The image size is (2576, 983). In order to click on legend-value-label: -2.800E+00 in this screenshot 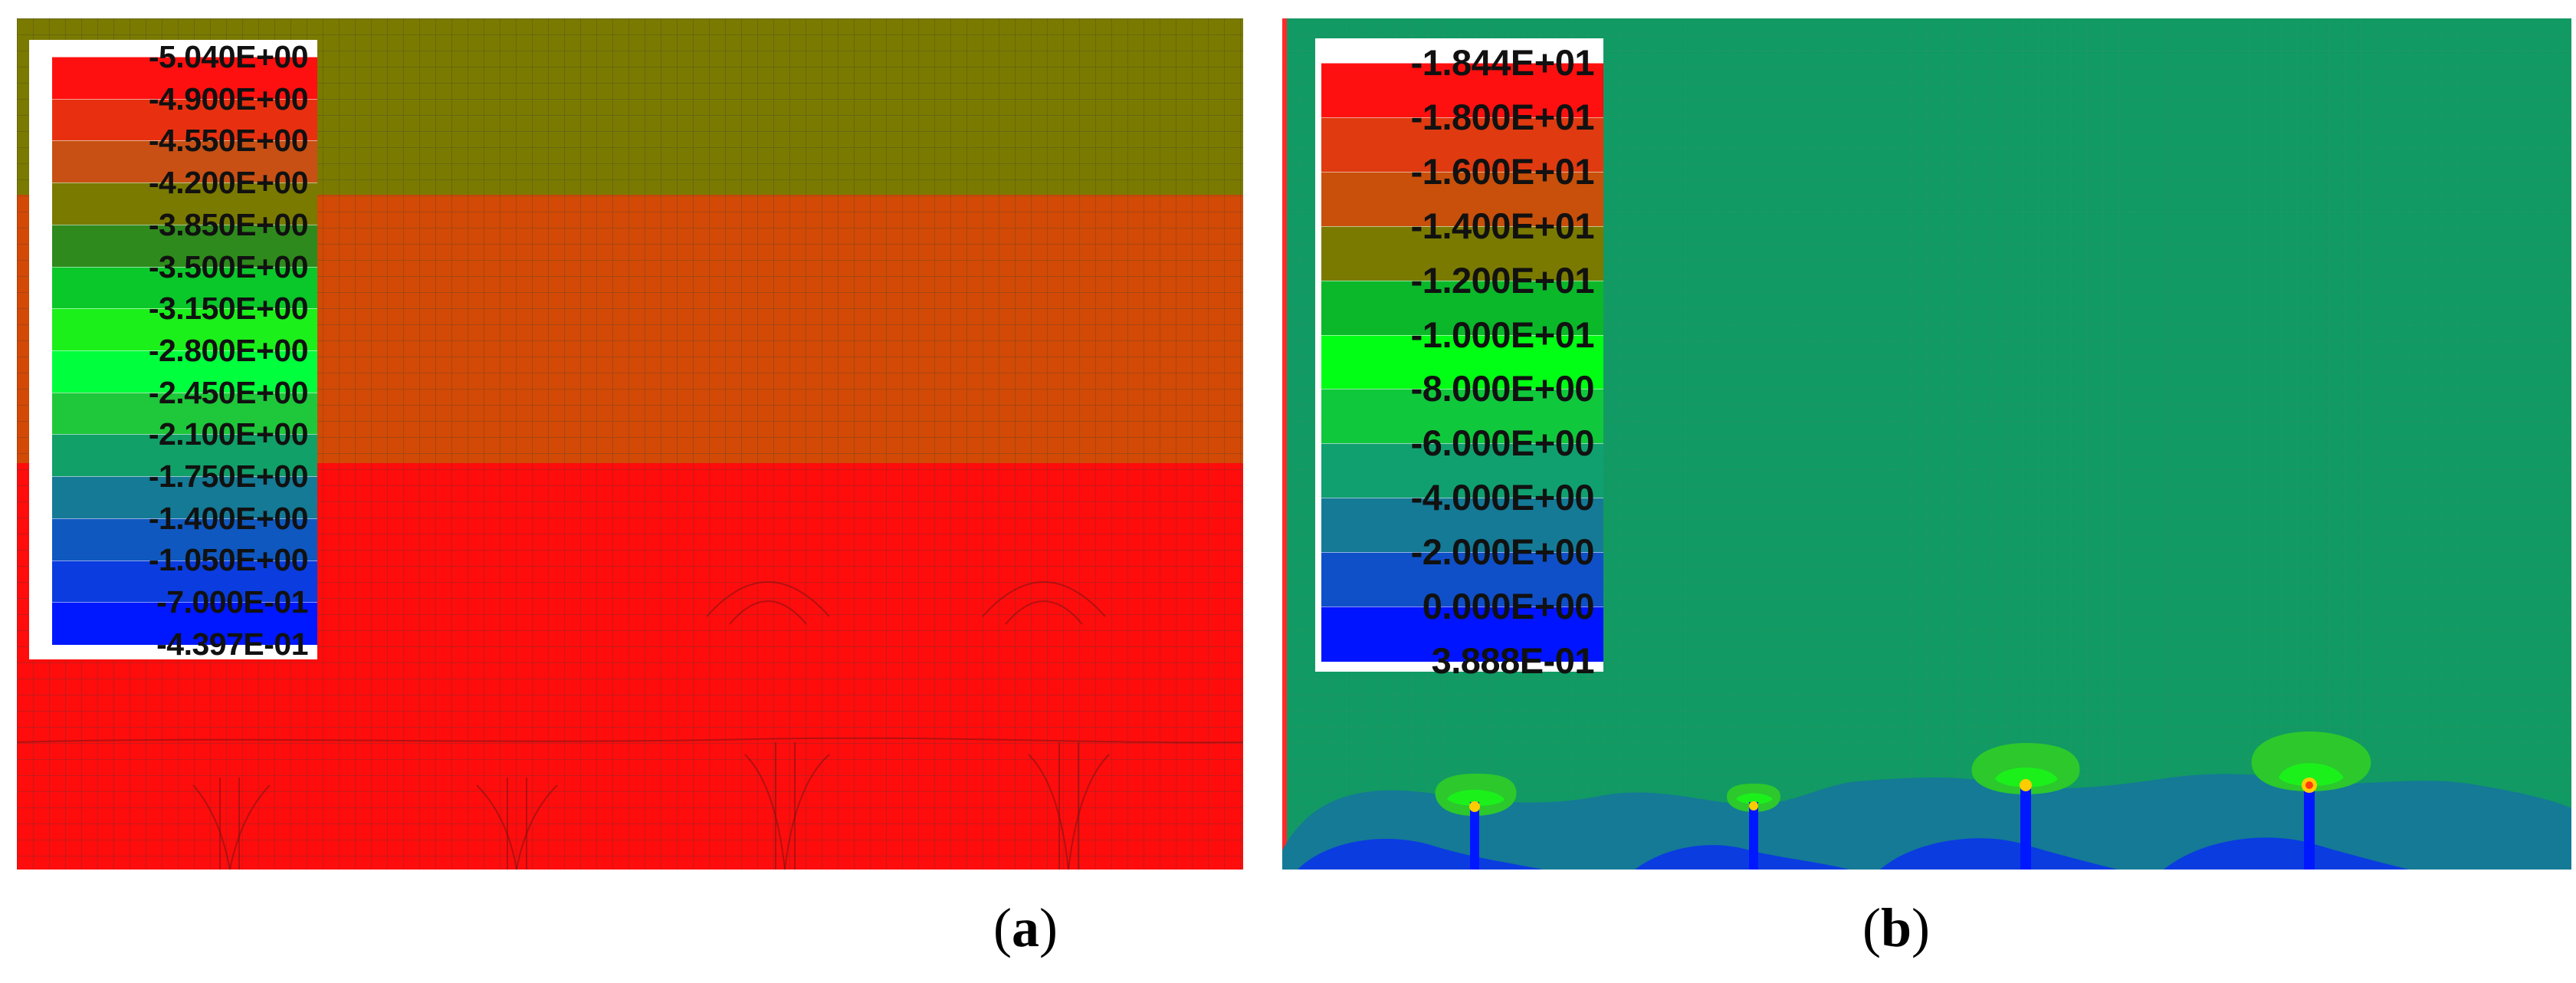, I will do `click(228, 350)`.